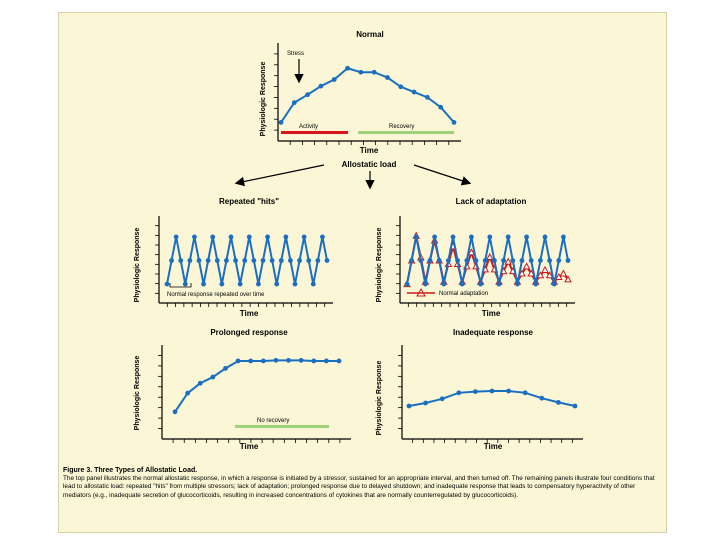 This screenshot has height=540, width=720. I want to click on series-line, so click(487, 260).